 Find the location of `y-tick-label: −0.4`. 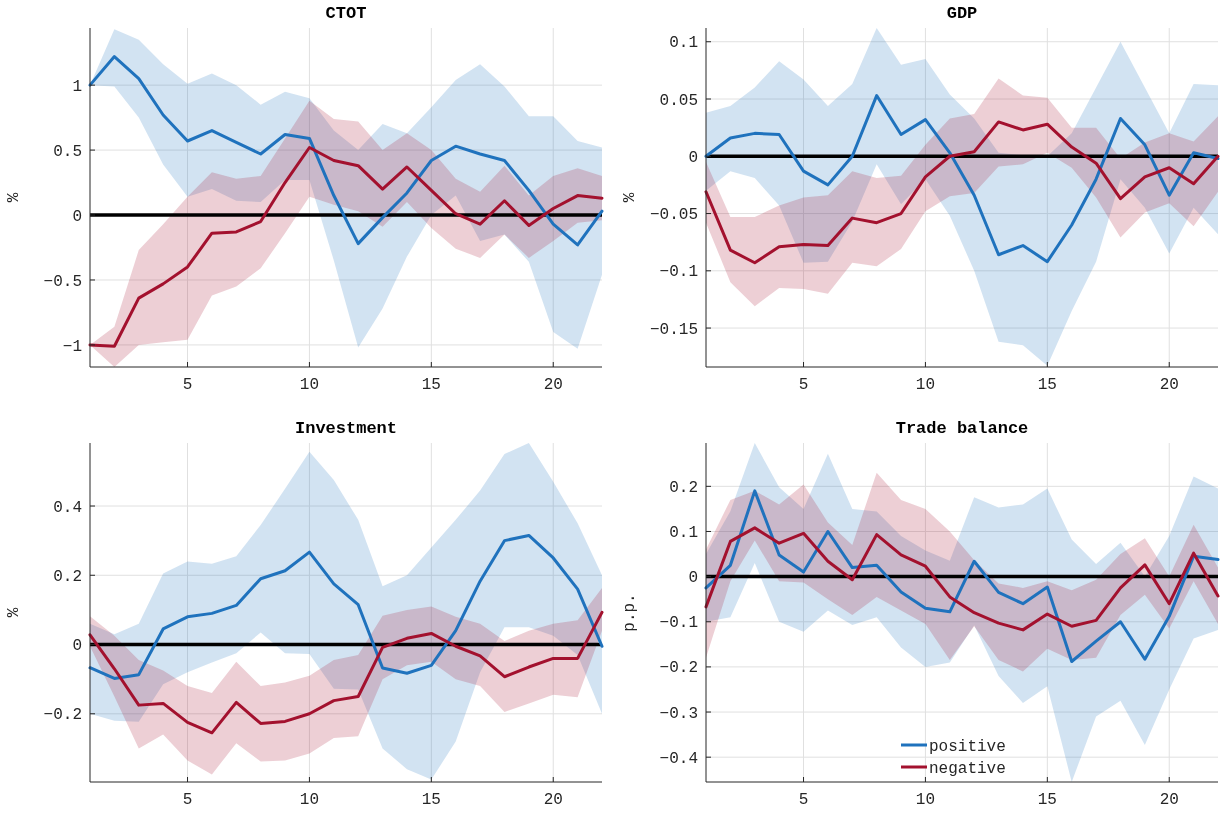

y-tick-label: −0.4 is located at coordinates (678, 758).